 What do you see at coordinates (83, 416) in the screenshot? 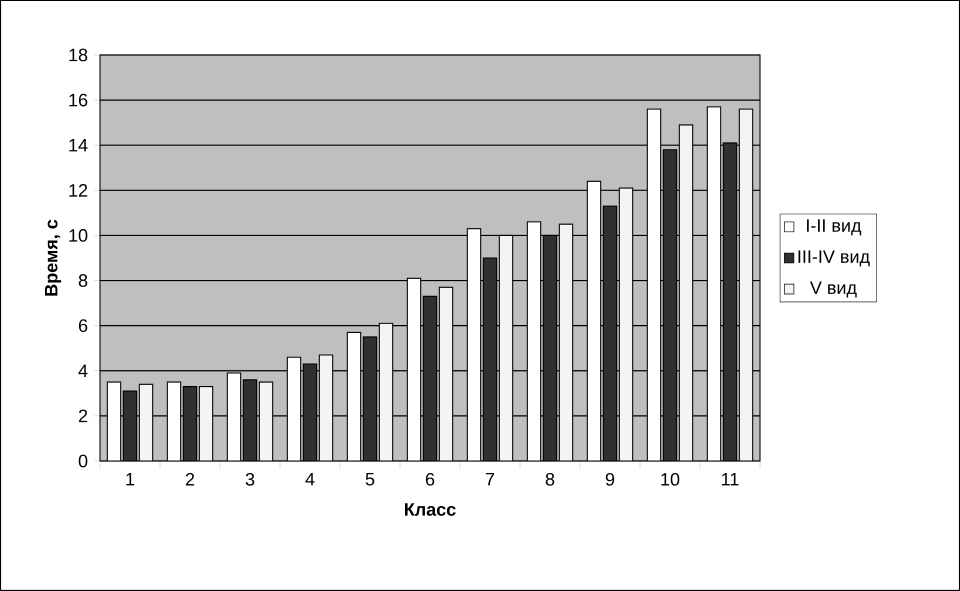
I see `y-tick-label: 2` at bounding box center [83, 416].